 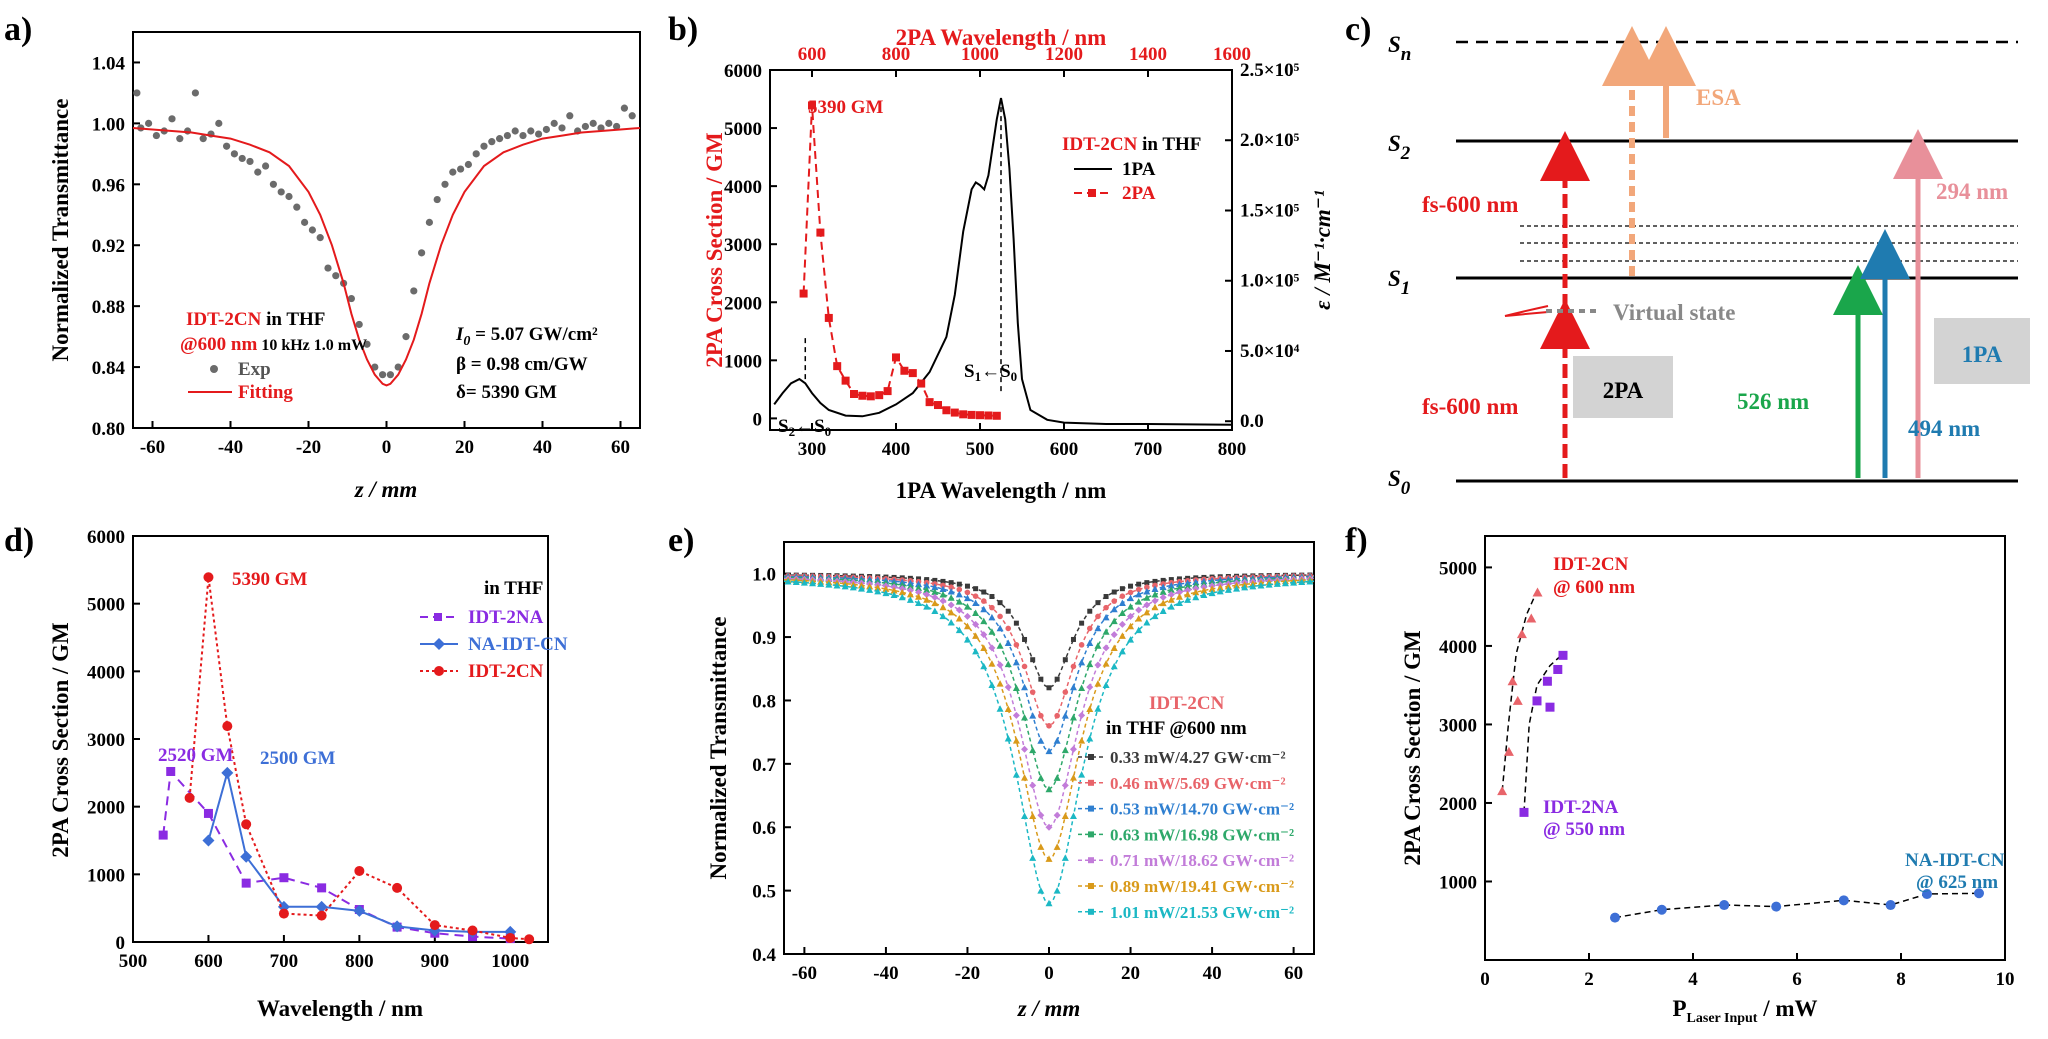 What do you see at coordinates (439, 644) in the screenshot?
I see `panel-d-legend-marker-naidtcn` at bounding box center [439, 644].